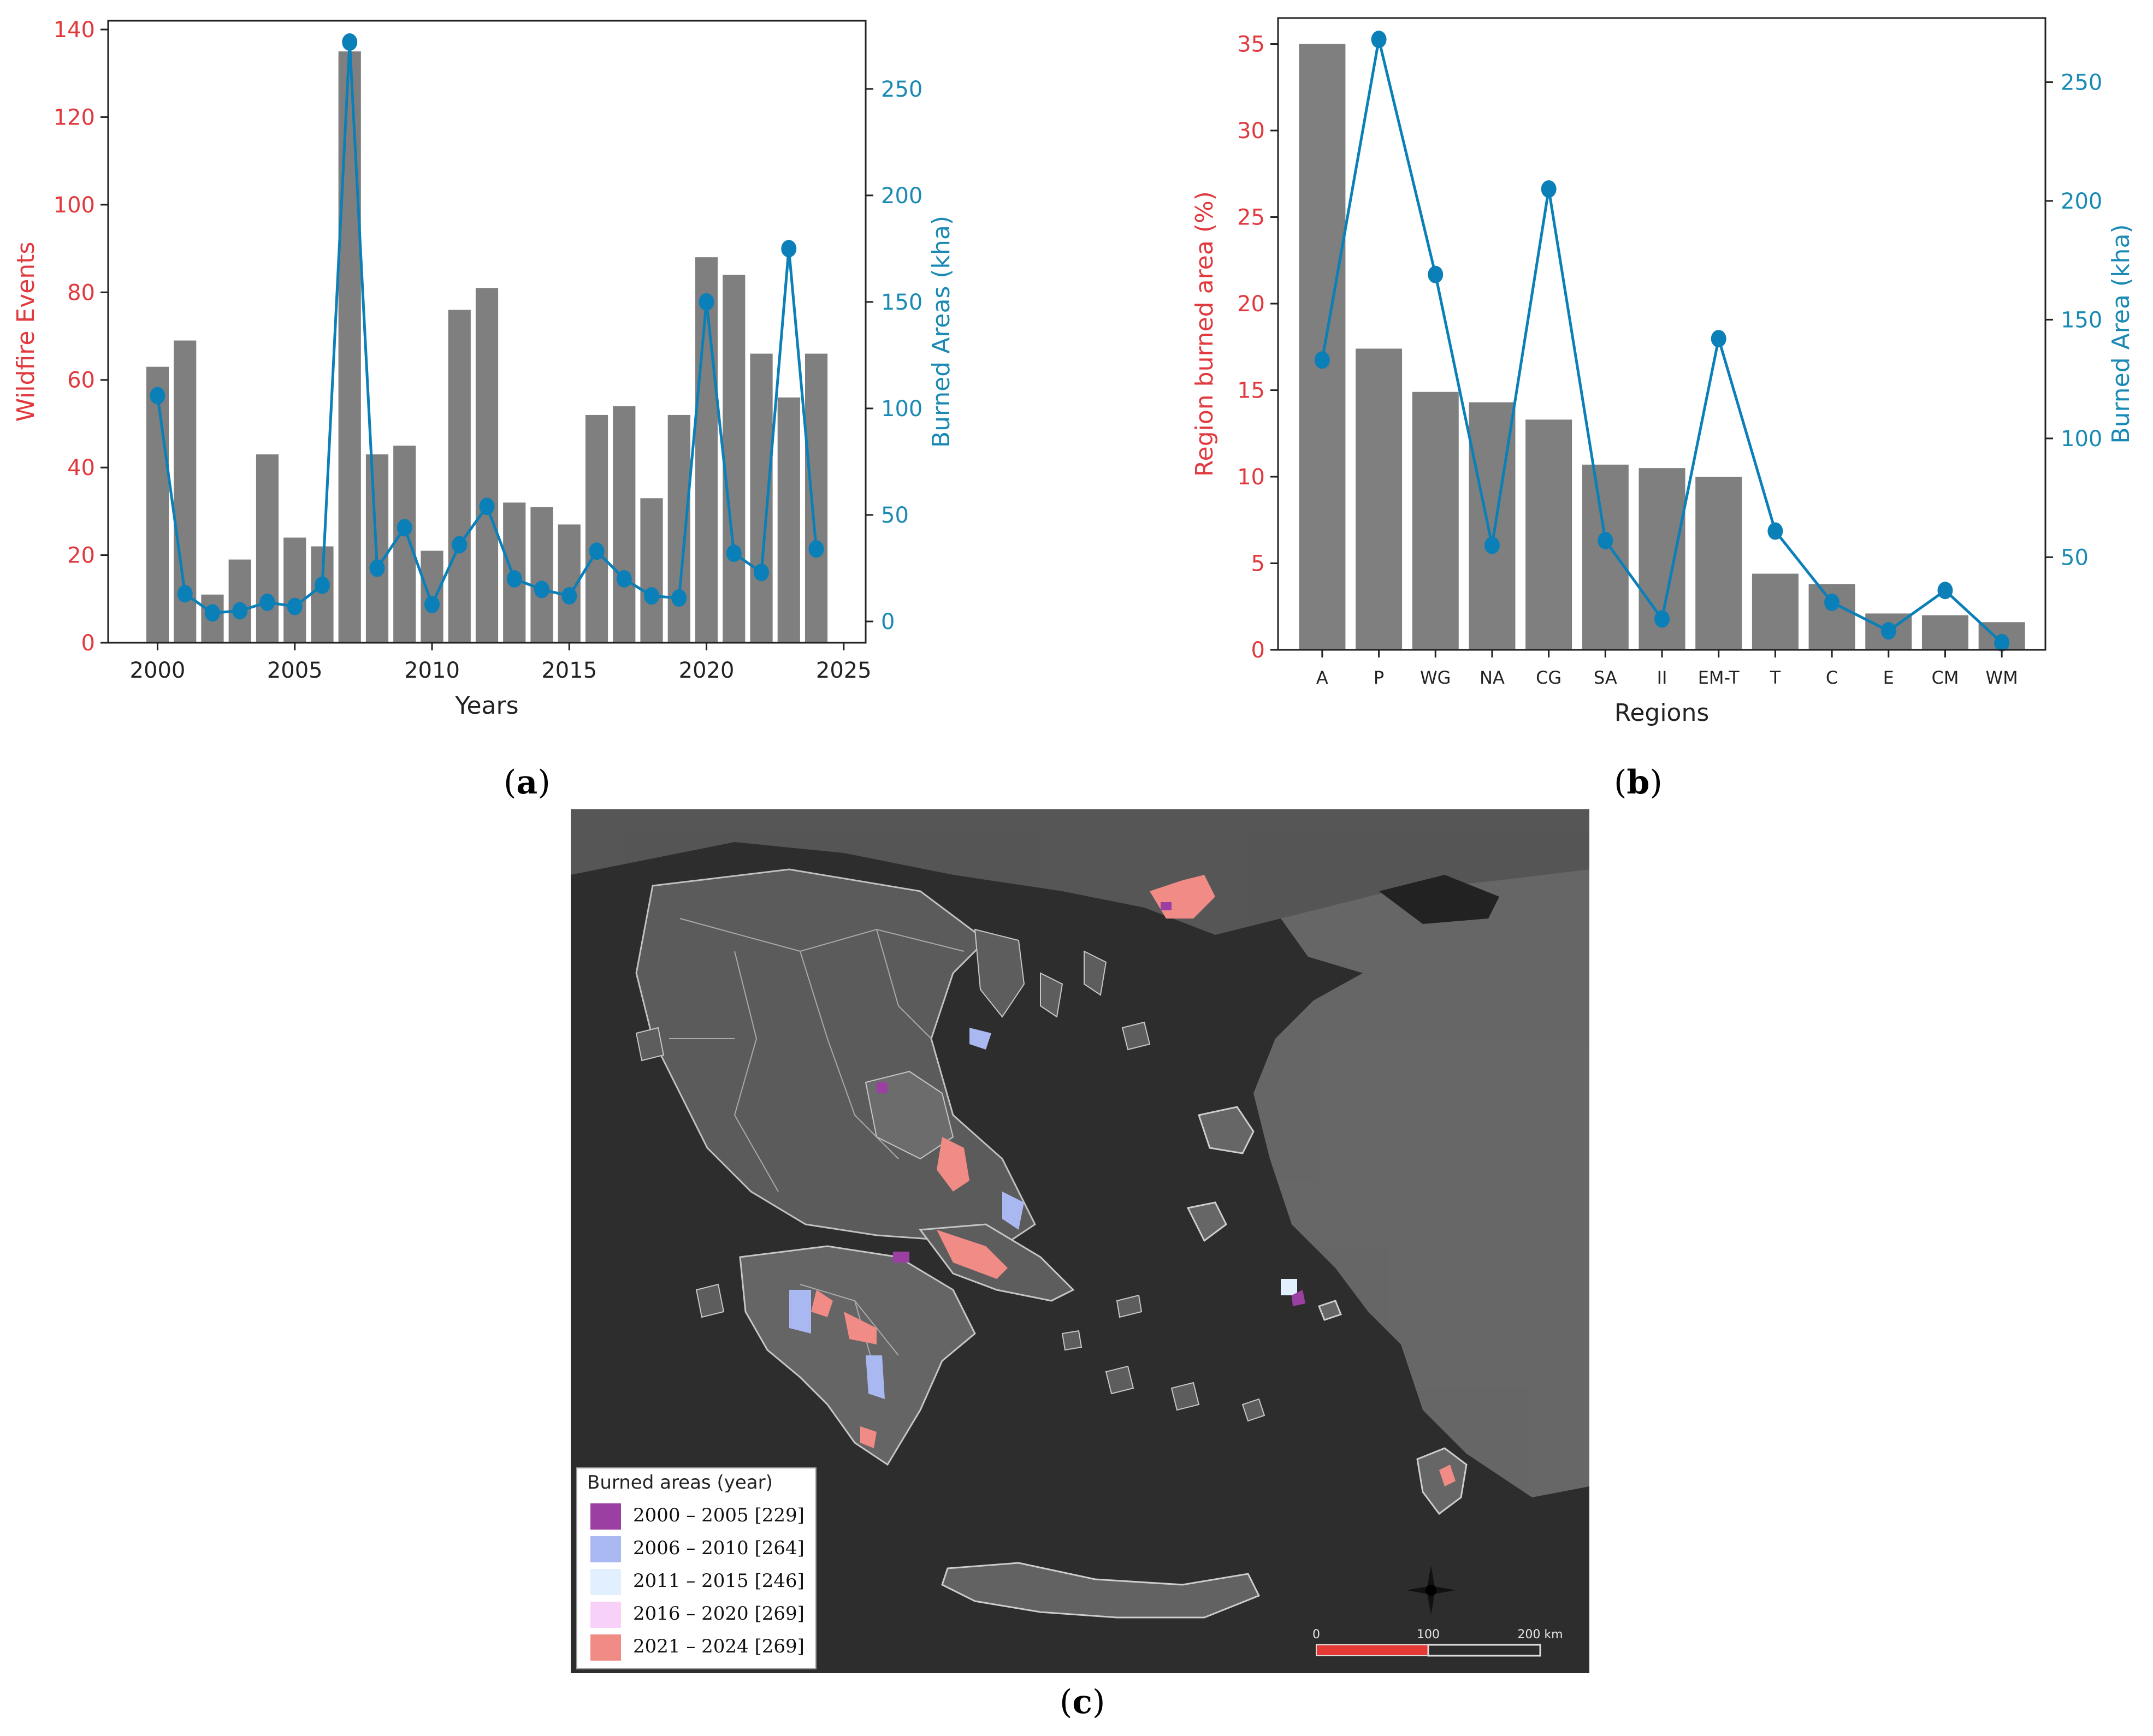 This screenshot has height=1736, width=2153. Describe the element at coordinates (1429, 1650) in the screenshot. I see `scale-bar` at that location.